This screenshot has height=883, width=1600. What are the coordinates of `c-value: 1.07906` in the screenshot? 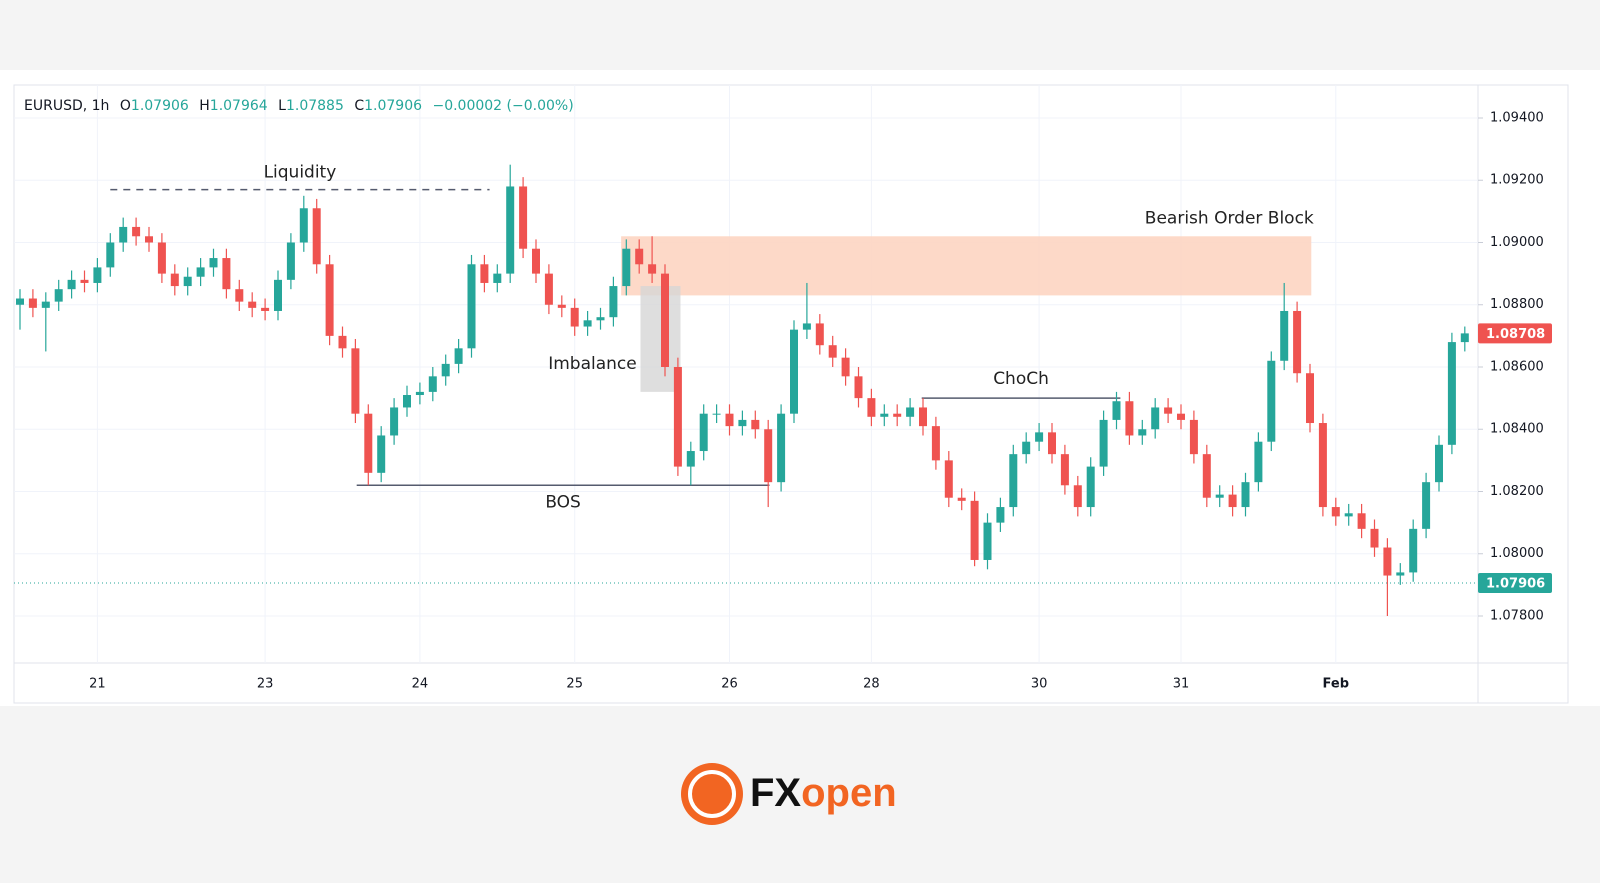 It's located at (393, 106).